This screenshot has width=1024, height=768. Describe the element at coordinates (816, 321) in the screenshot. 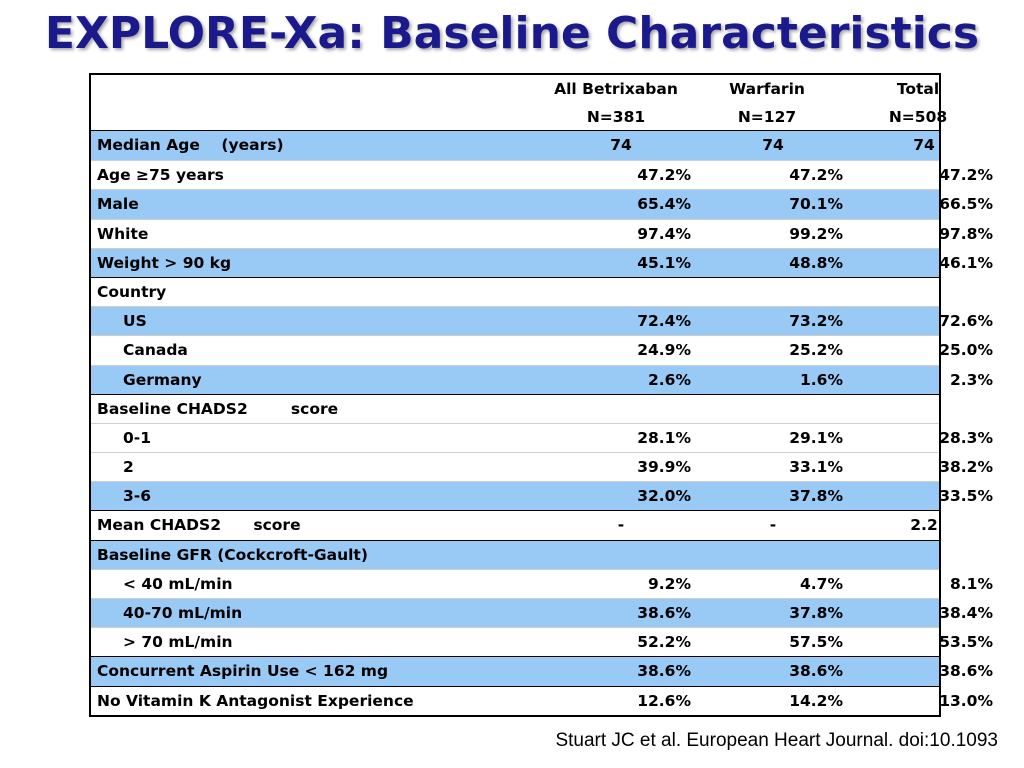

I see `cell-value: 73.2%` at that location.